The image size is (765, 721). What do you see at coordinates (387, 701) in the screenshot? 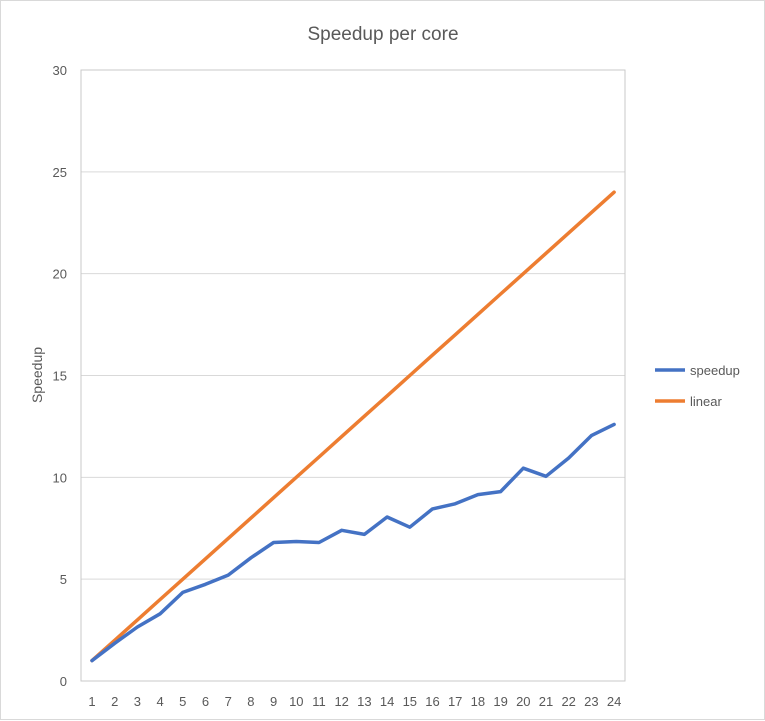
I see `x-tick-label: 14` at bounding box center [387, 701].